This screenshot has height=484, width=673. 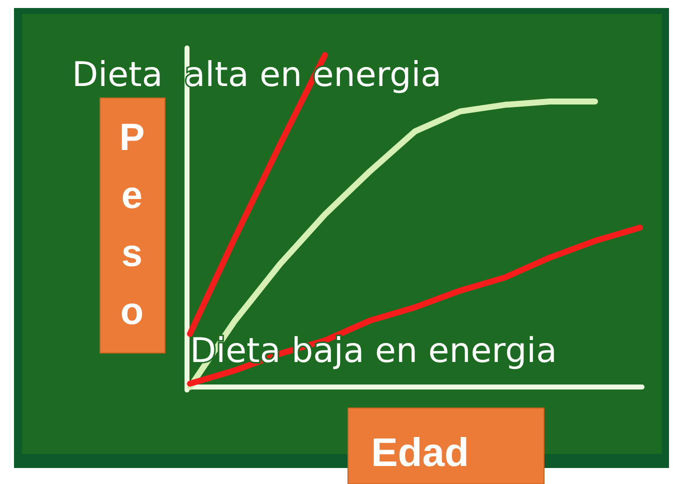 What do you see at coordinates (420, 453) in the screenshot?
I see `x-axis-title: Edad` at bounding box center [420, 453].